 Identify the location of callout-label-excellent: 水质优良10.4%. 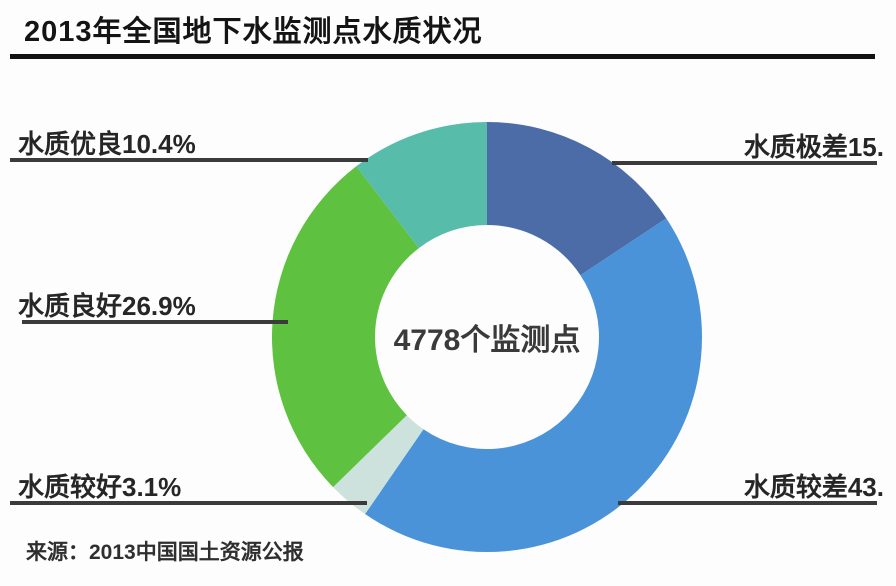
(107, 144).